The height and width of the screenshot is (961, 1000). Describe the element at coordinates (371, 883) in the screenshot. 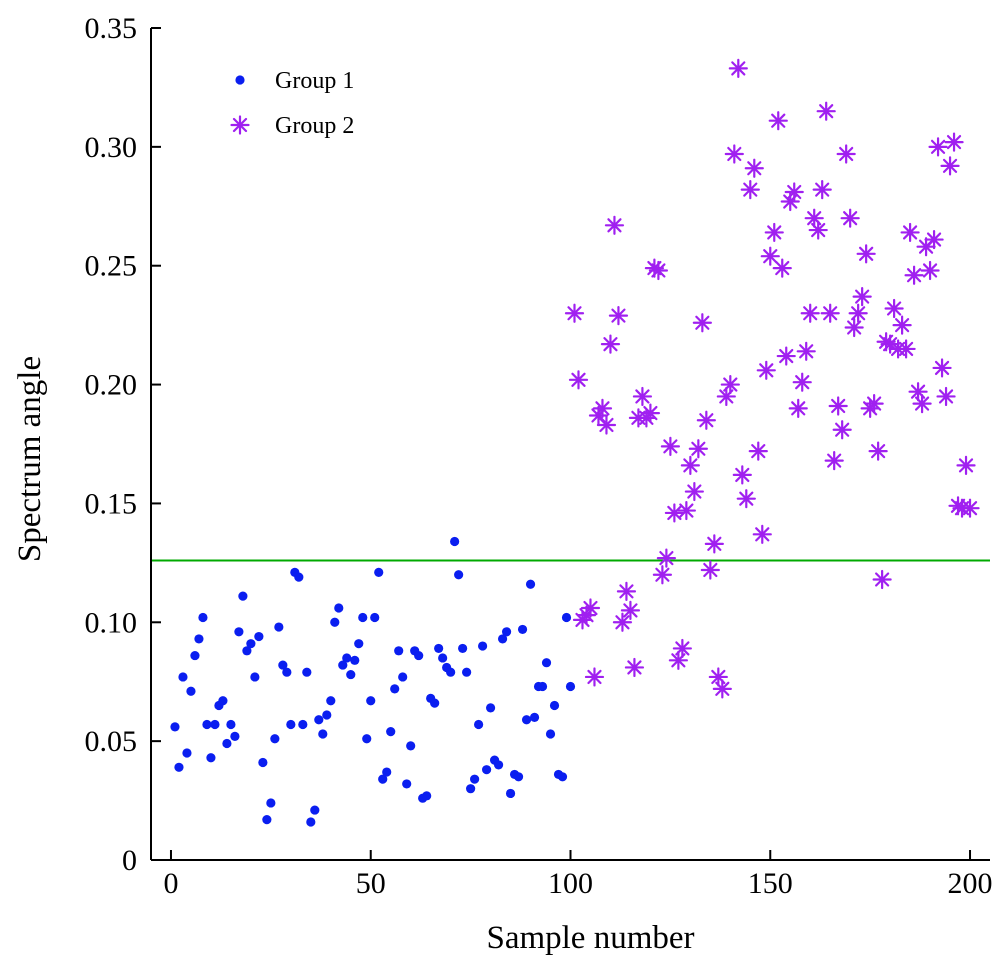

I see `x-tick-label: 50` at that location.